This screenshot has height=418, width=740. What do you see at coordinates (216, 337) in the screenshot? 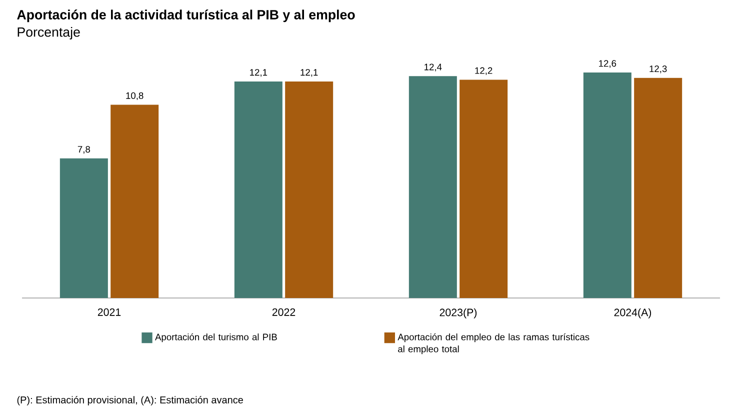
I see `legend-label: Aportación del turismo al PIB` at bounding box center [216, 337].